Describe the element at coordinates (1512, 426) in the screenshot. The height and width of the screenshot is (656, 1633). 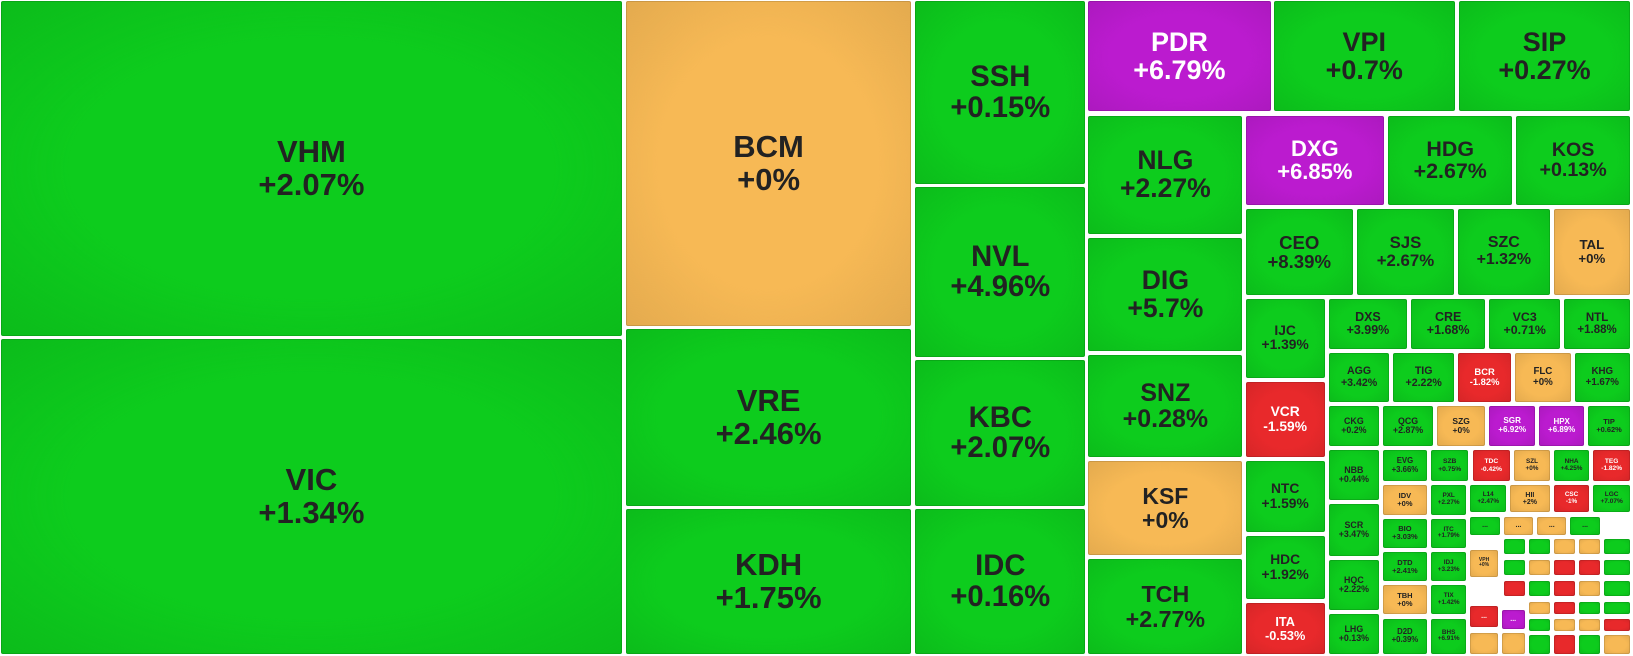
I see `stock-tile: SGR +6.92%` at that location.